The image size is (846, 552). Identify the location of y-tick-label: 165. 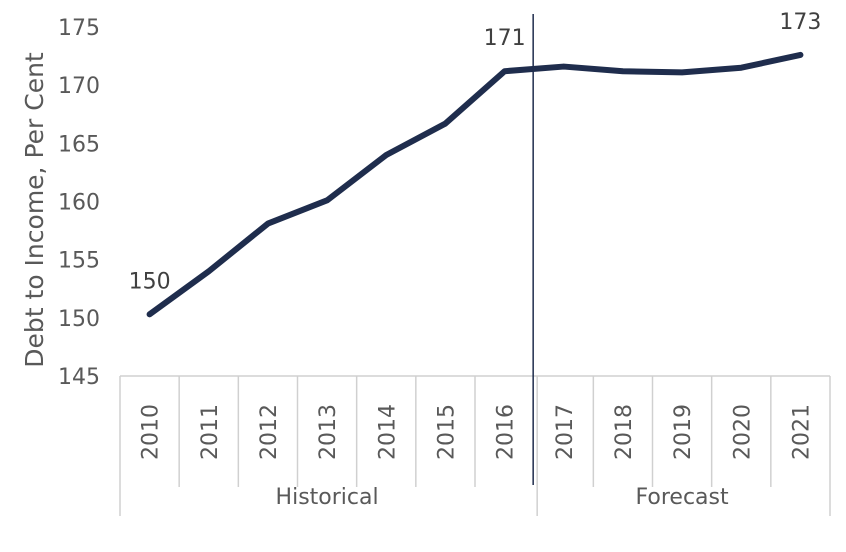
(79, 144).